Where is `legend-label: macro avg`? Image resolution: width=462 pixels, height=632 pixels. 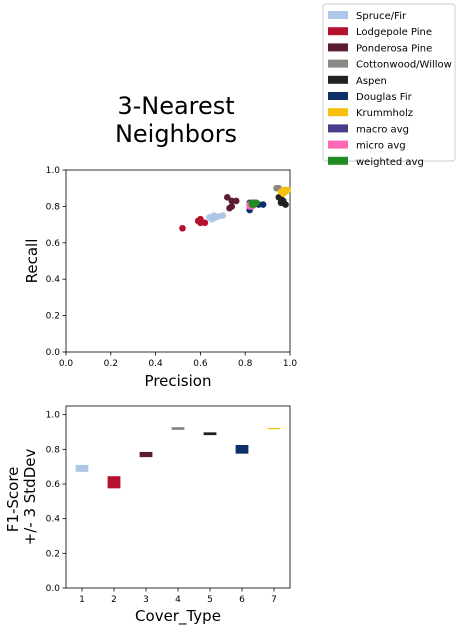
legend-label: macro avg is located at coordinates (382, 129).